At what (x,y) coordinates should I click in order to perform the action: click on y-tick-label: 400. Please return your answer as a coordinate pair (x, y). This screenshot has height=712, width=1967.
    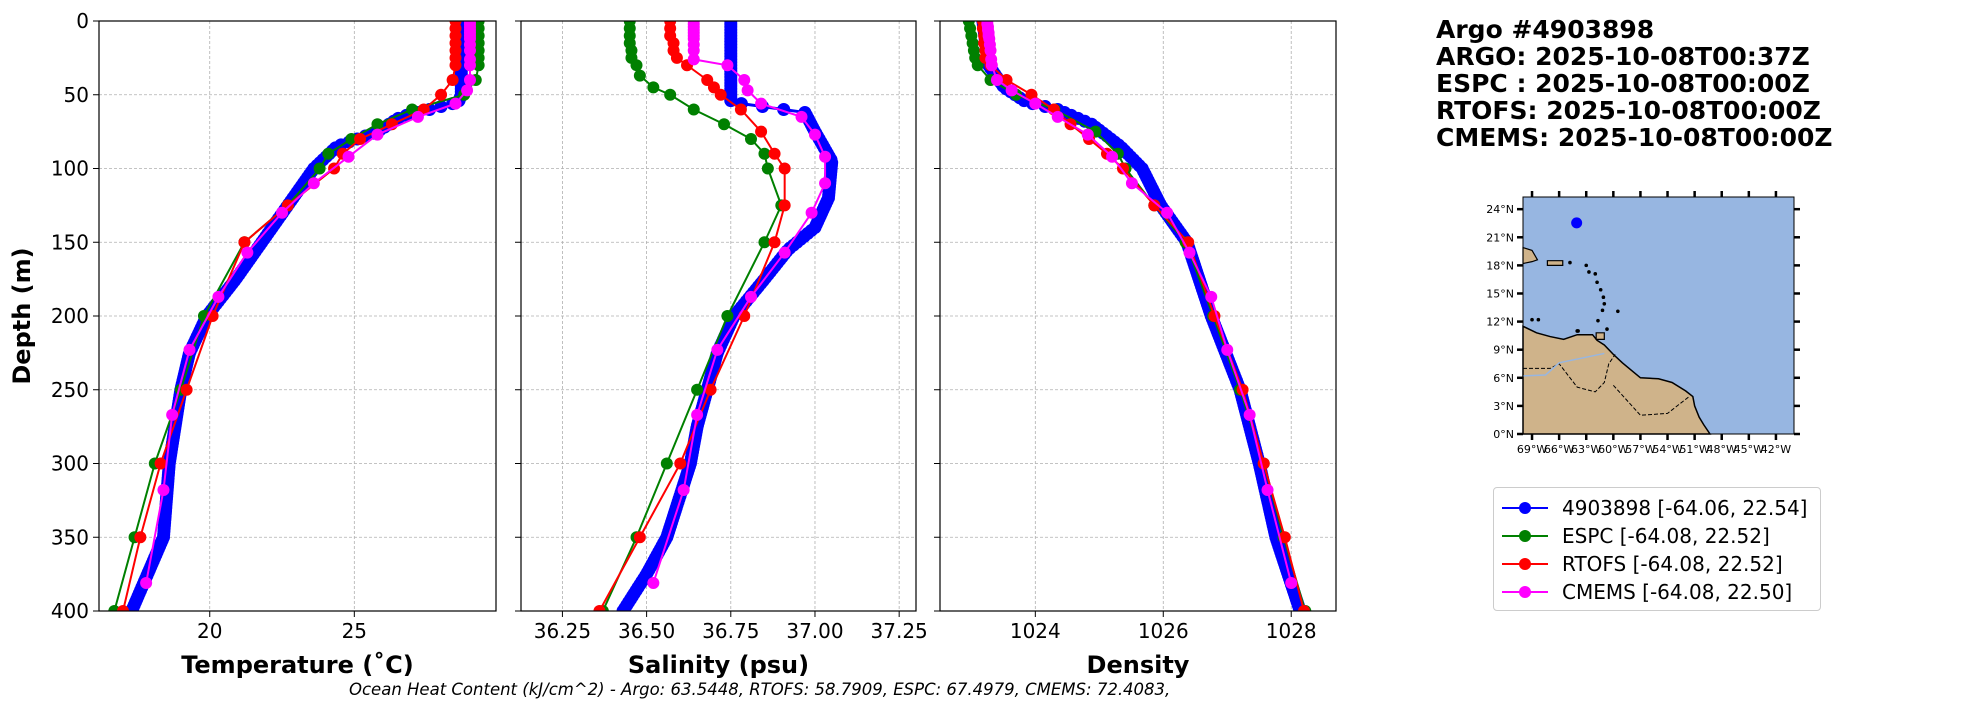
    Looking at the image, I should click on (70, 611).